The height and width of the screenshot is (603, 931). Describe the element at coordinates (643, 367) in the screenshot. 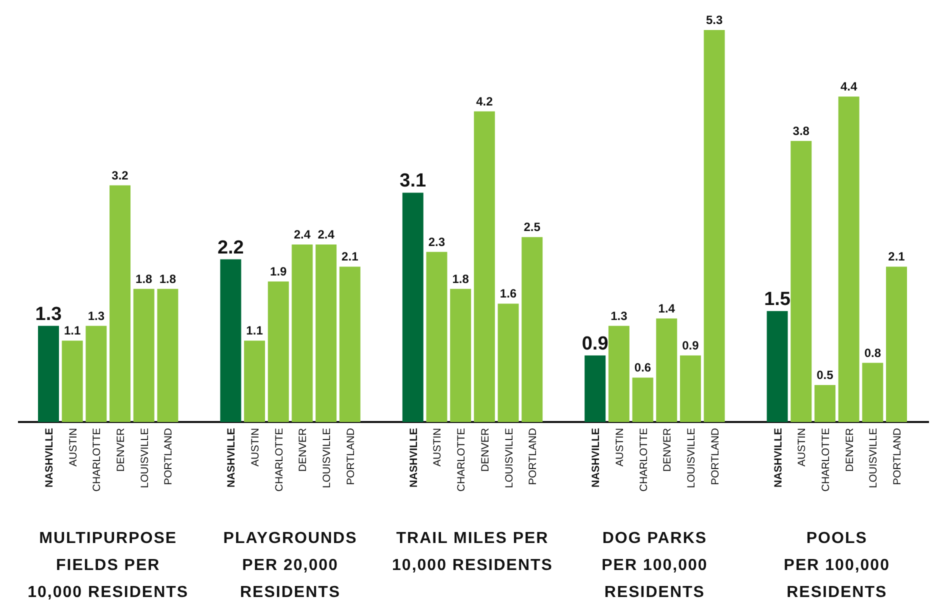

I see `data-label: 0.6` at that location.